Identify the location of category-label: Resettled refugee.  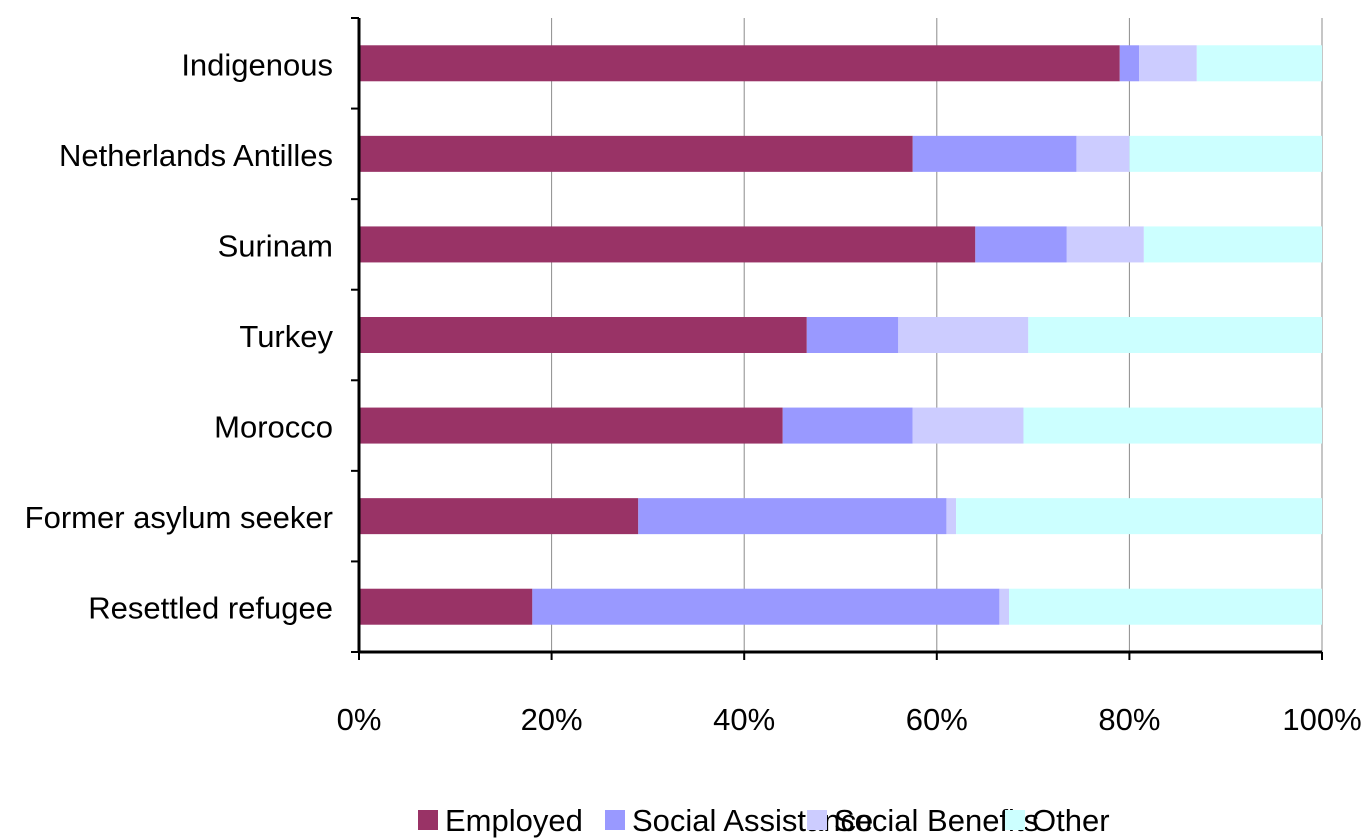
(210, 608).